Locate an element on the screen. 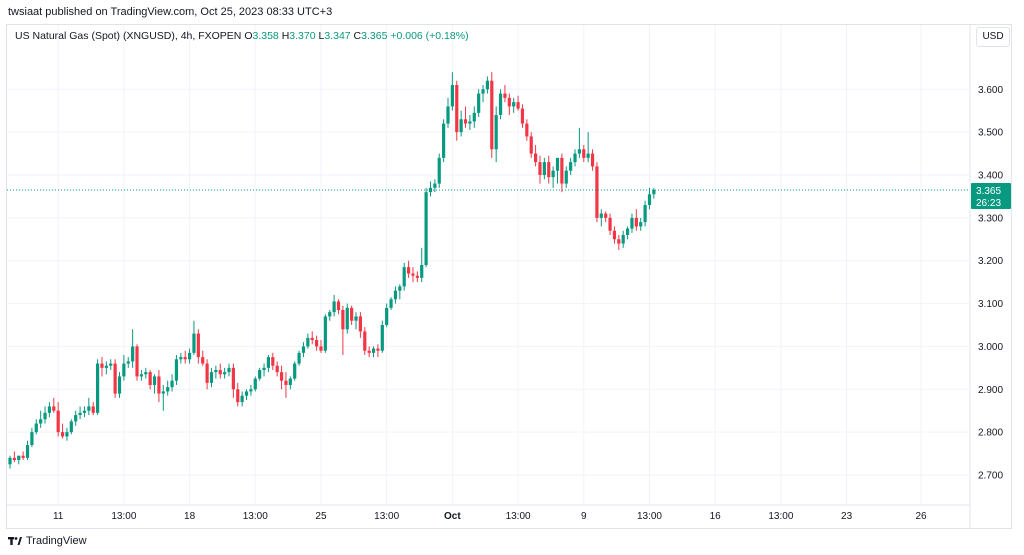 The width and height of the screenshot is (1024, 555). change-value: +0.006 (+0.18%) is located at coordinates (429, 36).